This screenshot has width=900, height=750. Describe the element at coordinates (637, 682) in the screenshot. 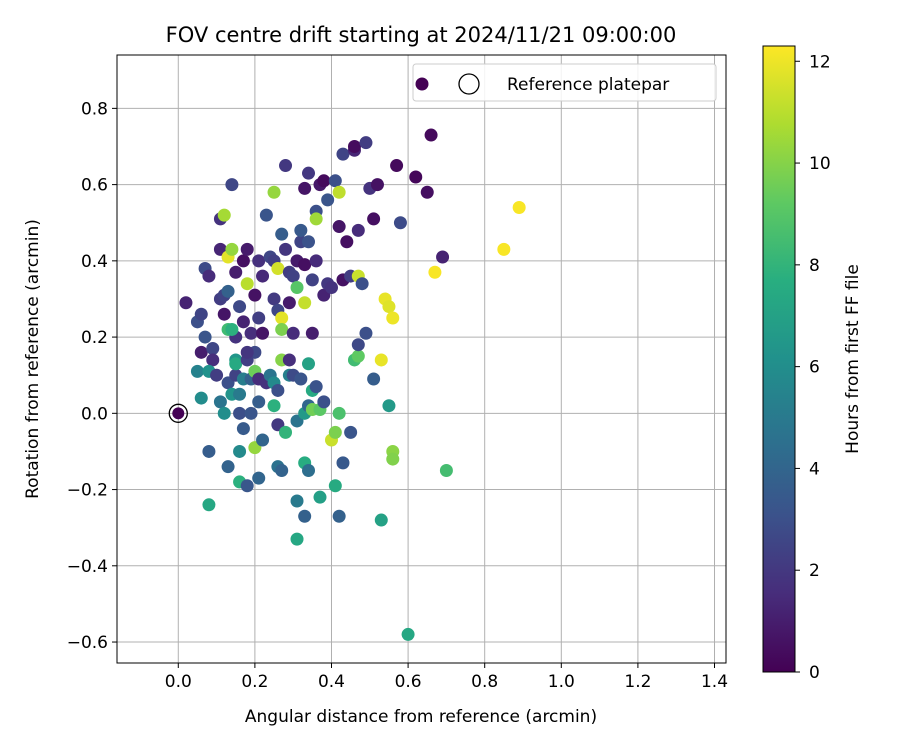

I see `x-tick-label: 1.2` at that location.